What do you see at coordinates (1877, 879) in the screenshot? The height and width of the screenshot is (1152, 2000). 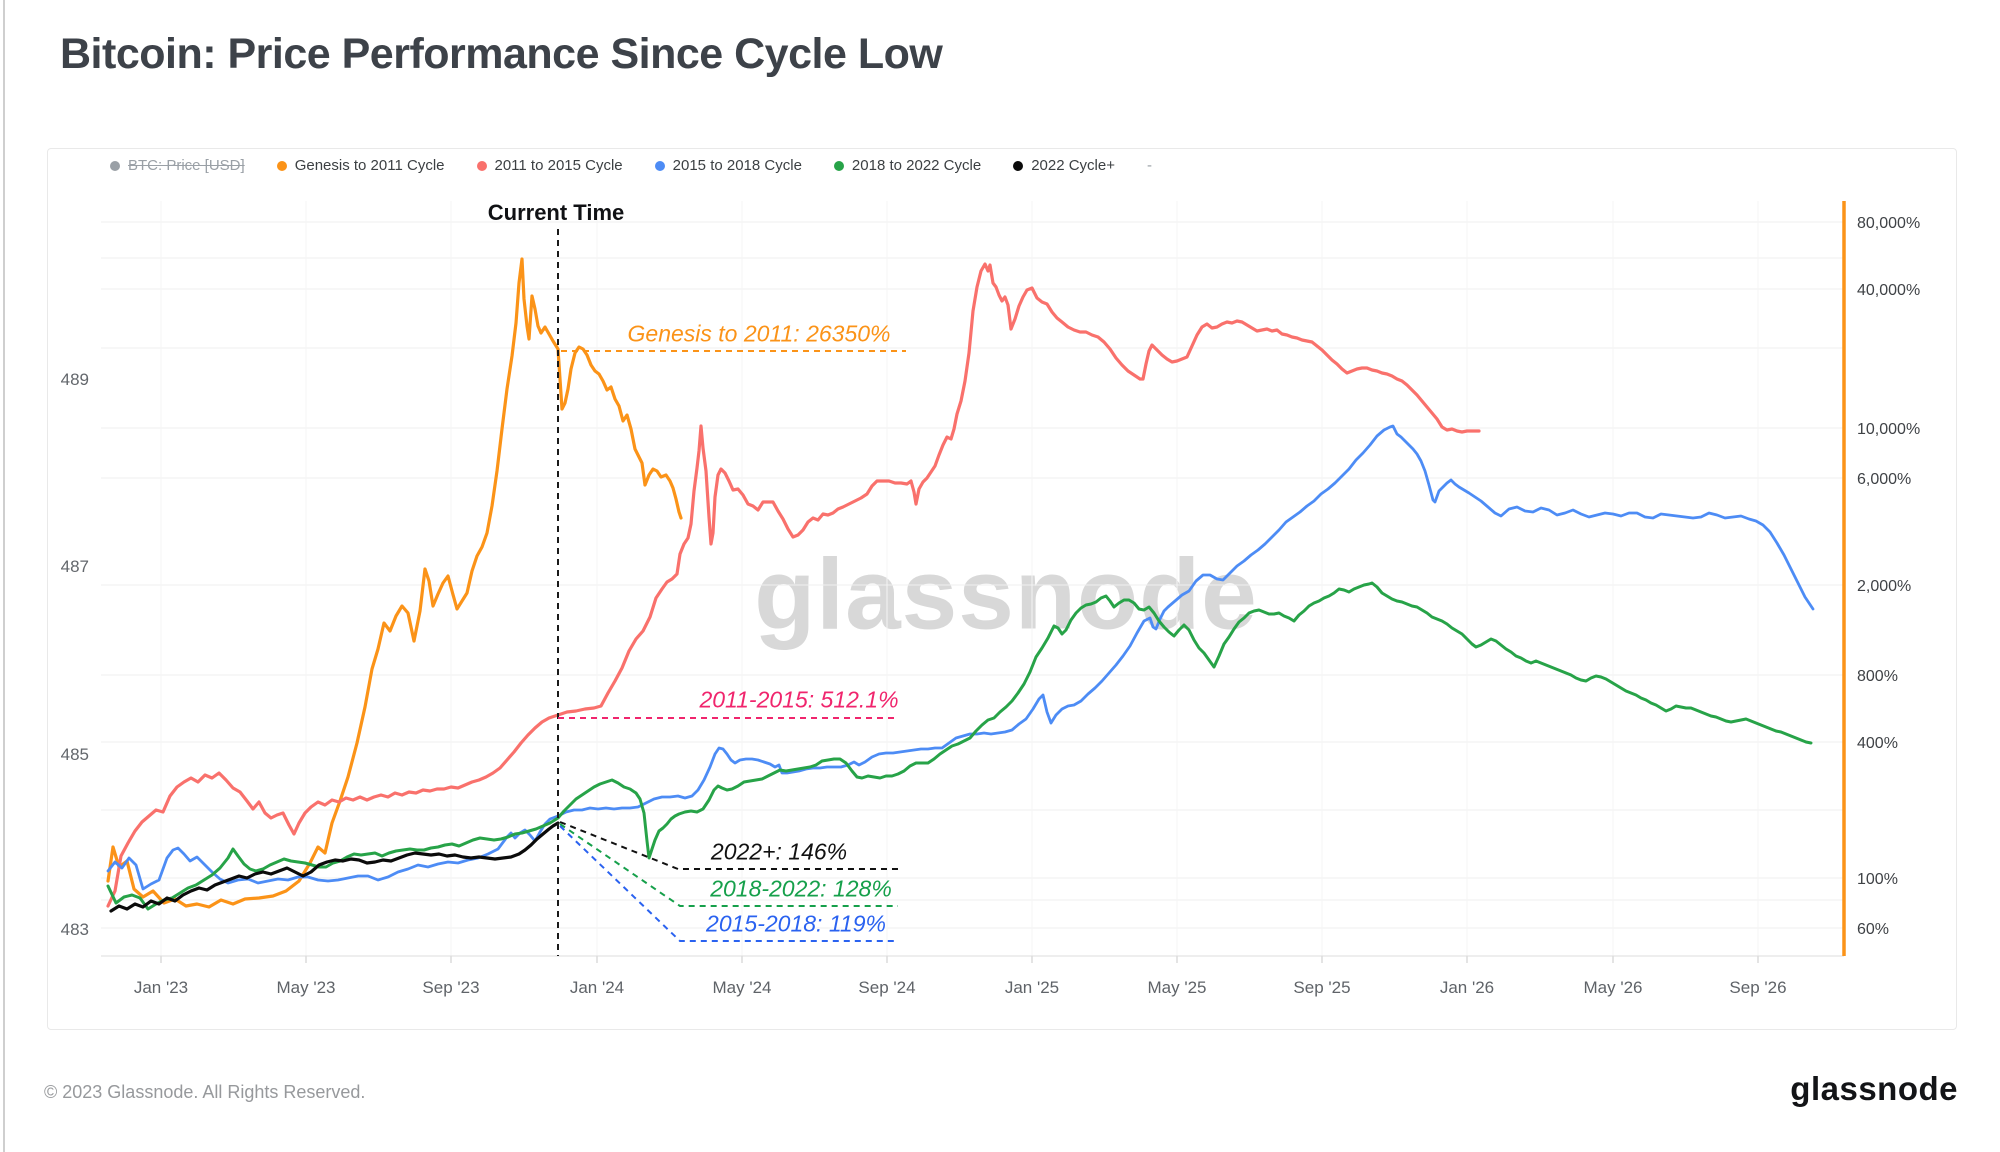 I see `right-axis-label: 100%` at bounding box center [1877, 879].